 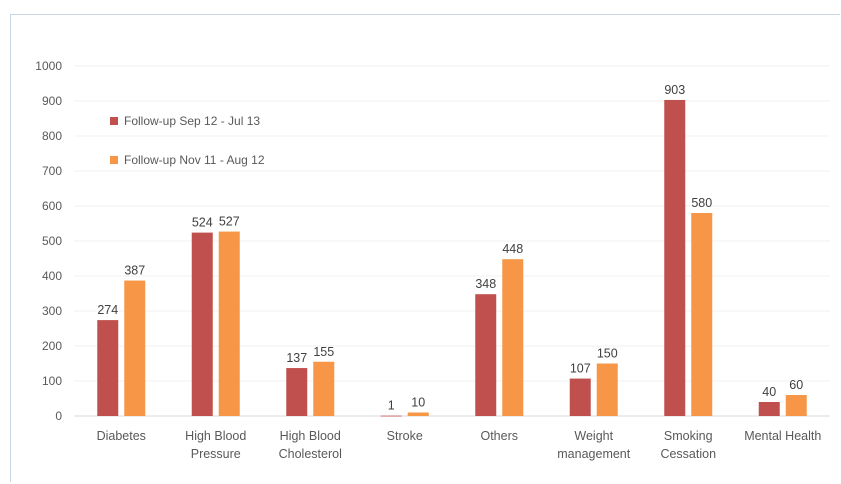 I want to click on y-tick-label: 600, so click(x=52, y=206).